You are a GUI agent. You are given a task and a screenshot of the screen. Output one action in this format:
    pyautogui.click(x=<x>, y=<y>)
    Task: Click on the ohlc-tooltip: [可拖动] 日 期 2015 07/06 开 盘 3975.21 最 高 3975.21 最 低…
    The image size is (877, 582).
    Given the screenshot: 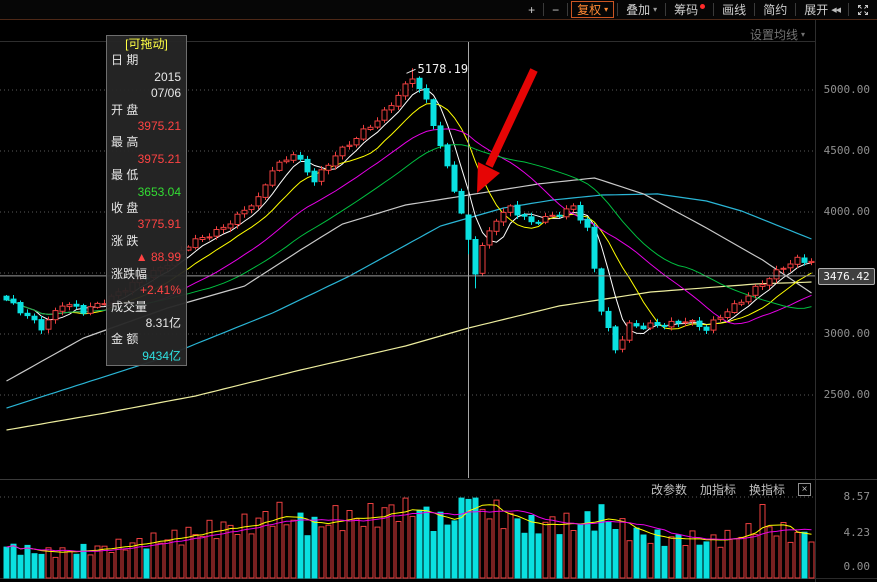 What is the action you would take?
    pyautogui.click(x=146, y=200)
    